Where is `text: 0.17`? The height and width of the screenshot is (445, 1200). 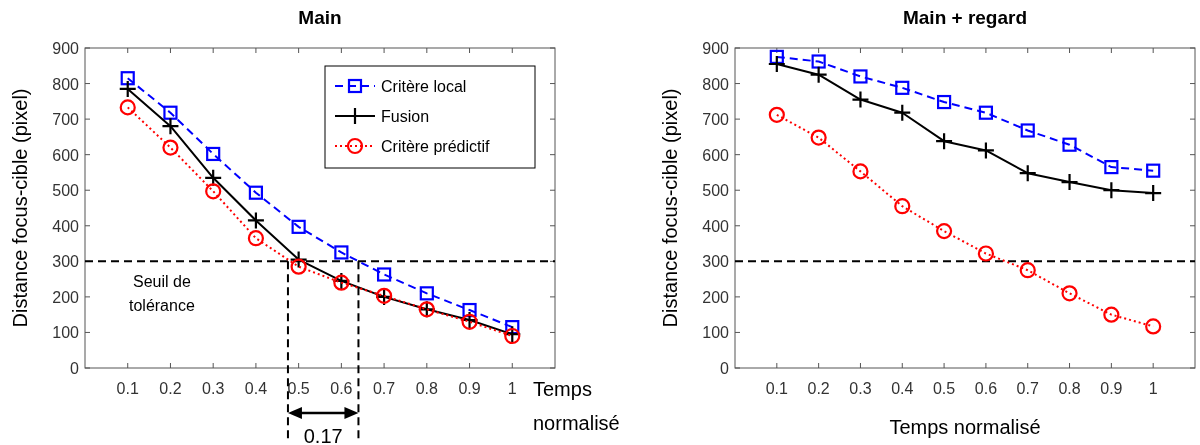 text: 0.17 is located at coordinates (323, 435).